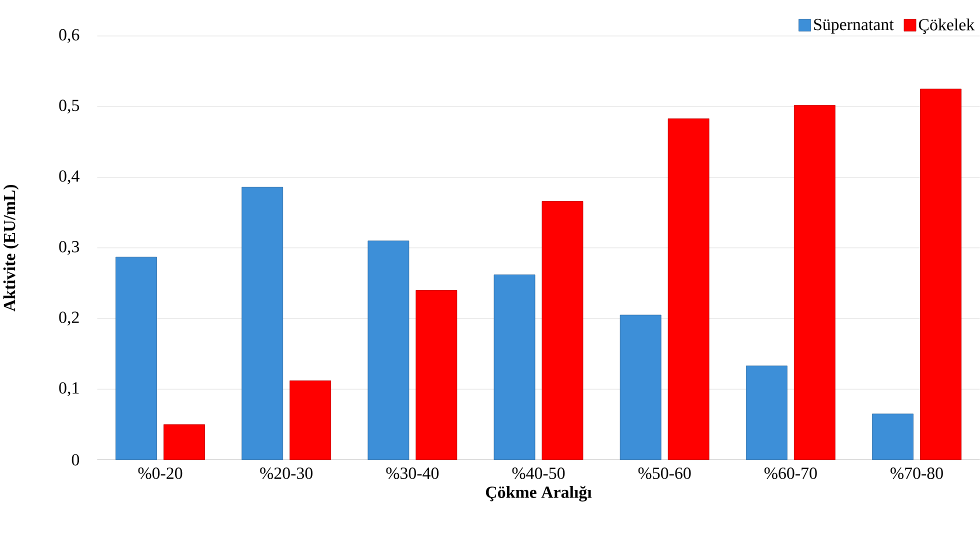 Image resolution: width=980 pixels, height=543 pixels. I want to click on x-tick-label: %40-50, so click(538, 474).